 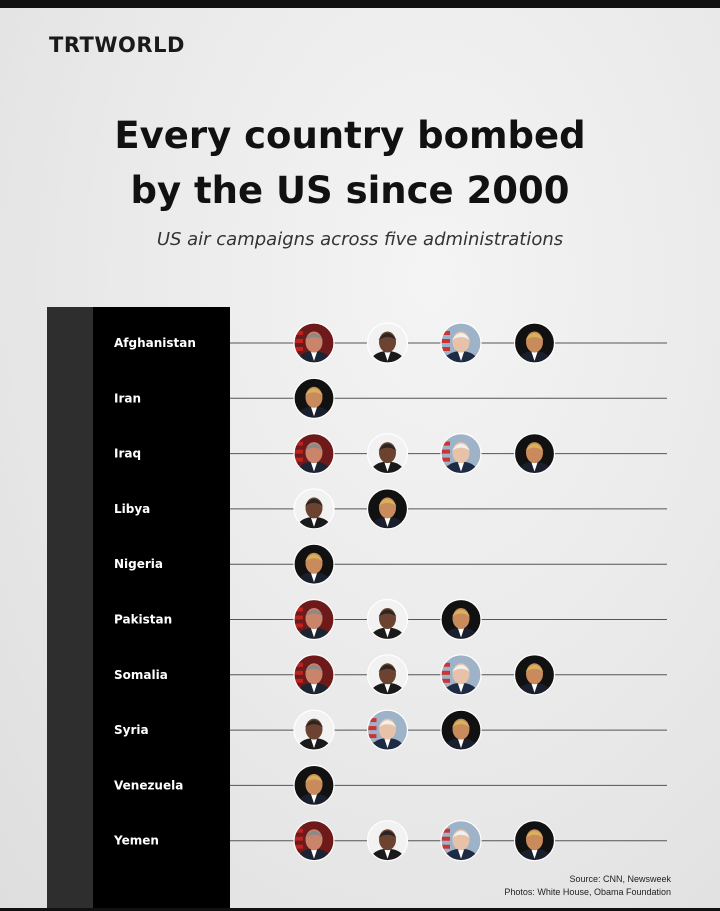 I want to click on row-yemen: Yemen, so click(x=390, y=841).